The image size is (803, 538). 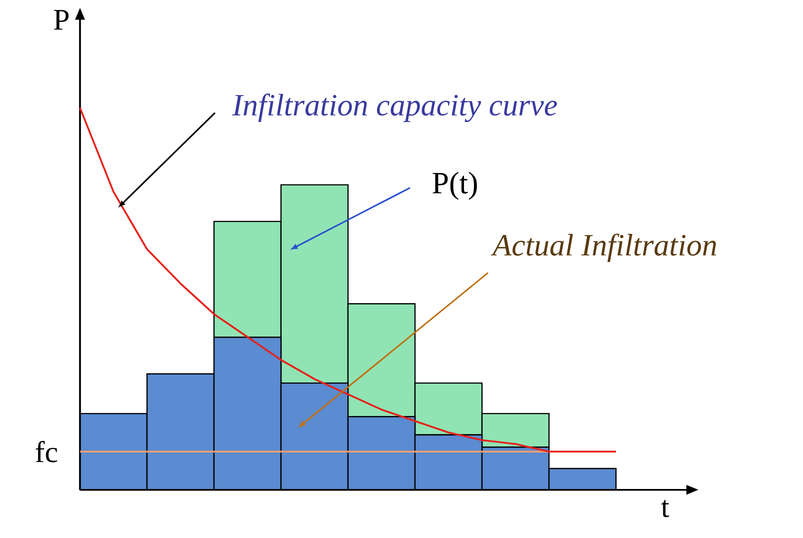 I want to click on annotation: Infiltration capacity curve, so click(x=394, y=108).